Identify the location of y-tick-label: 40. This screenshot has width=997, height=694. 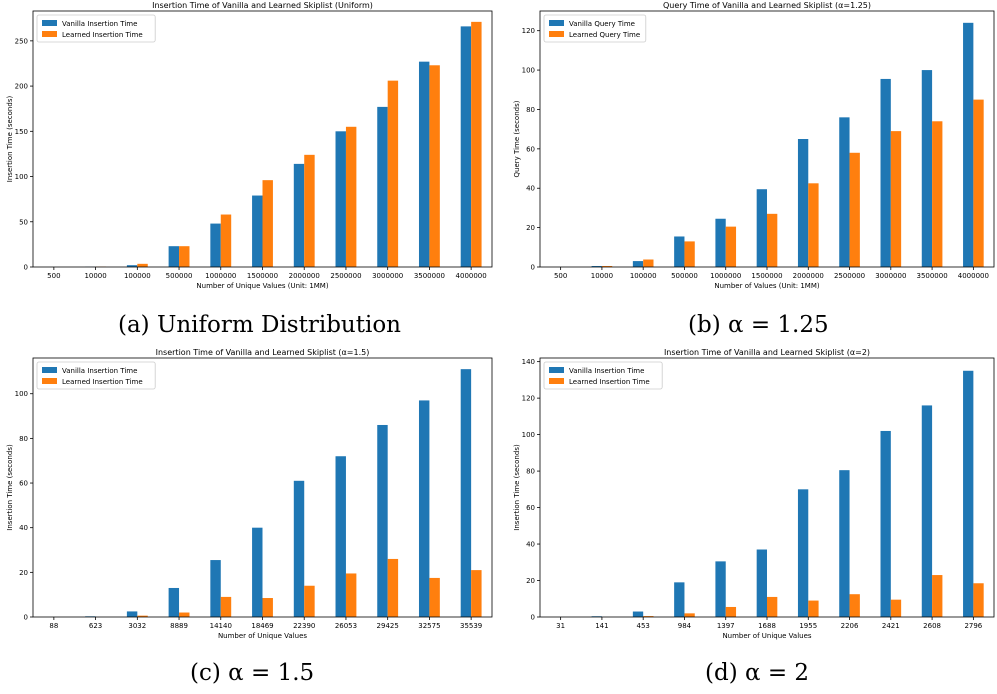
(23, 528).